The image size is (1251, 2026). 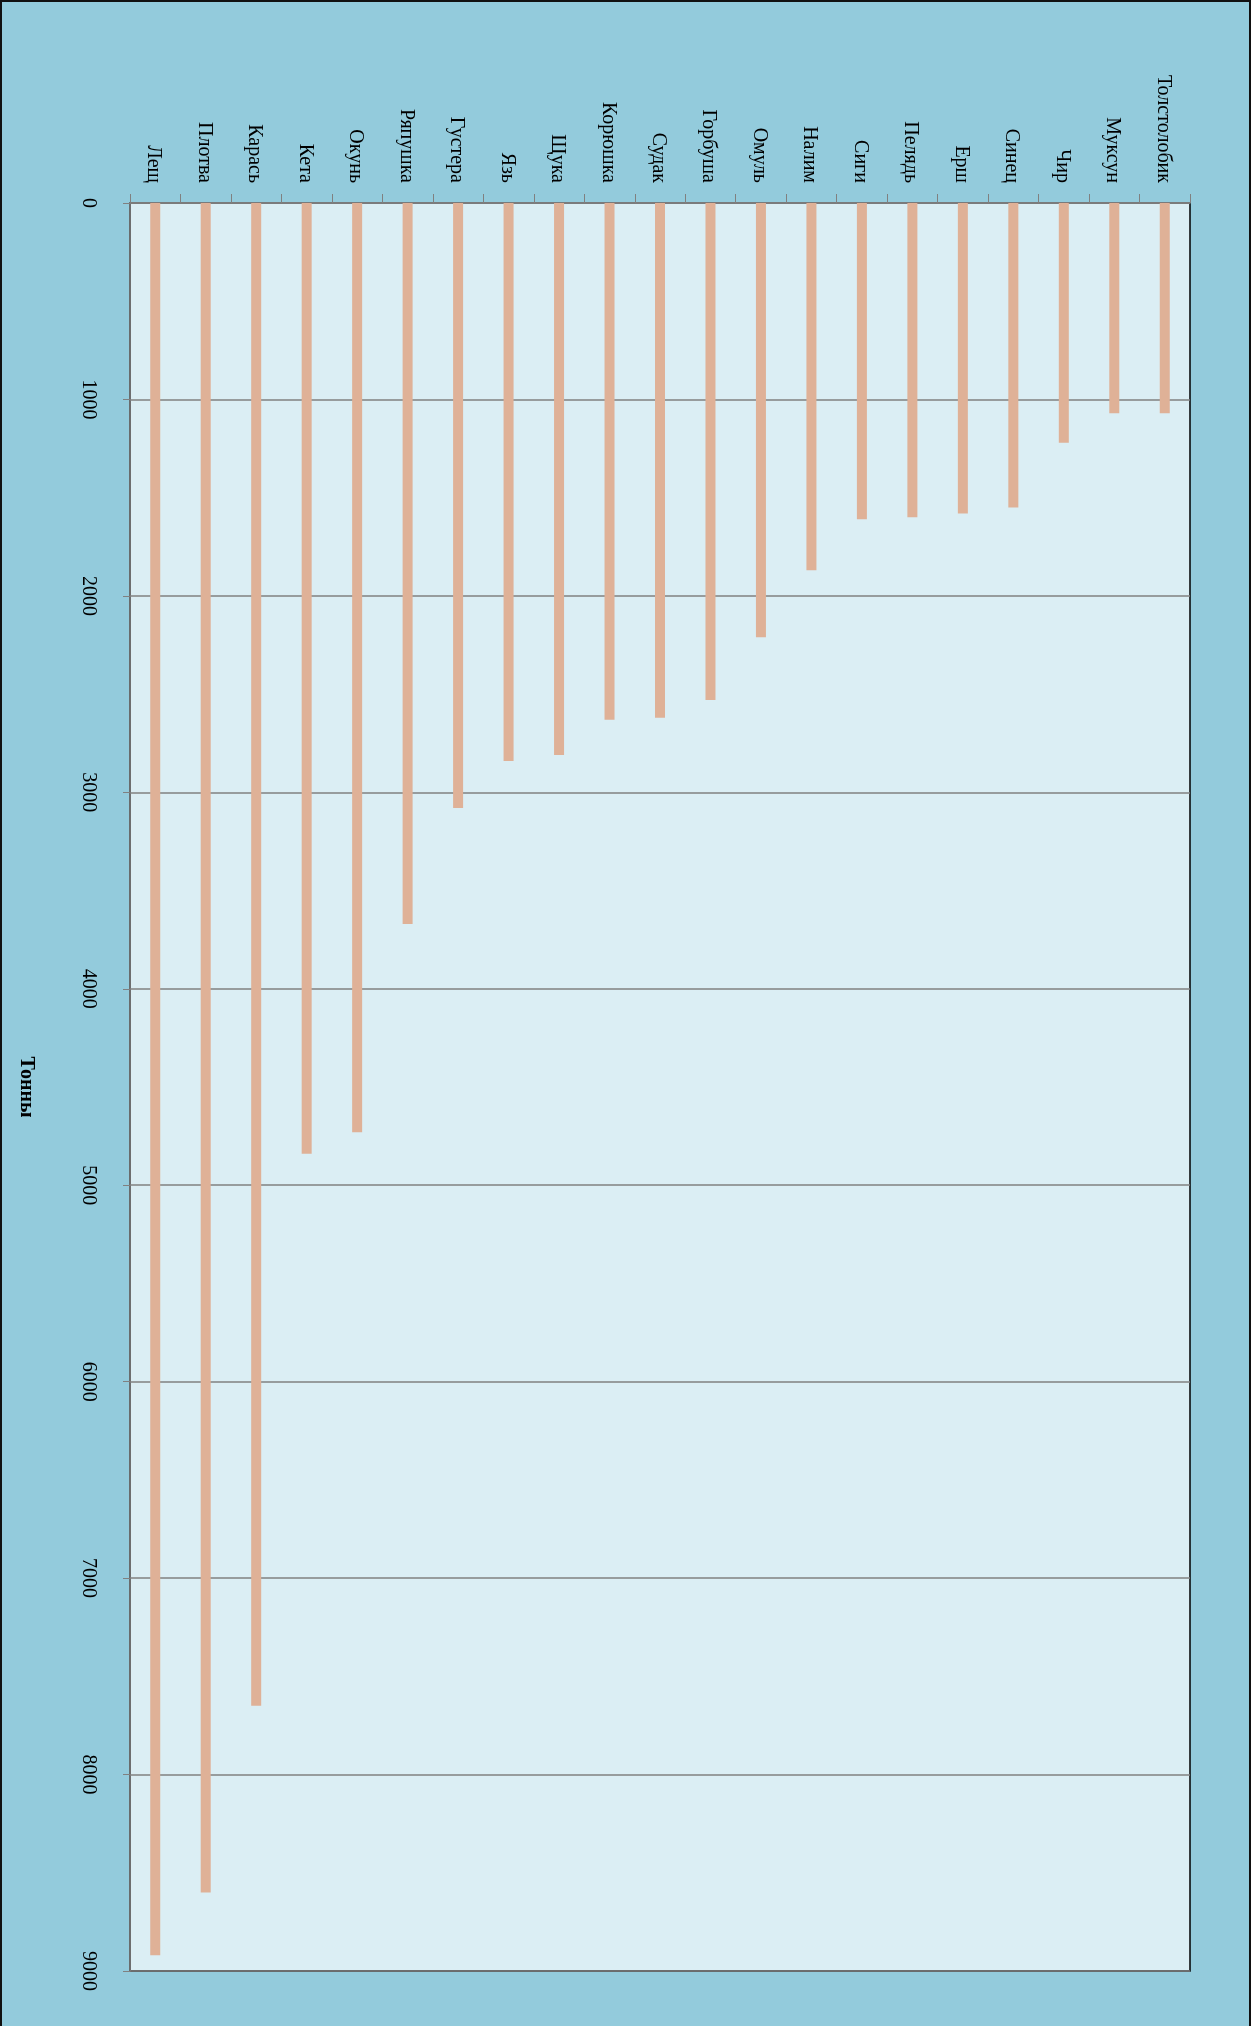 What do you see at coordinates (659, 158) in the screenshot?
I see `x-tick-label: Судак` at bounding box center [659, 158].